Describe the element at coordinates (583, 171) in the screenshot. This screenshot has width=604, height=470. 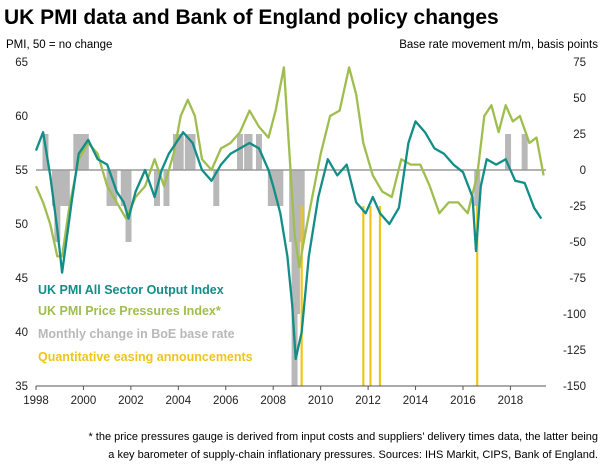
I see `y-right-tick-label: 0` at that location.